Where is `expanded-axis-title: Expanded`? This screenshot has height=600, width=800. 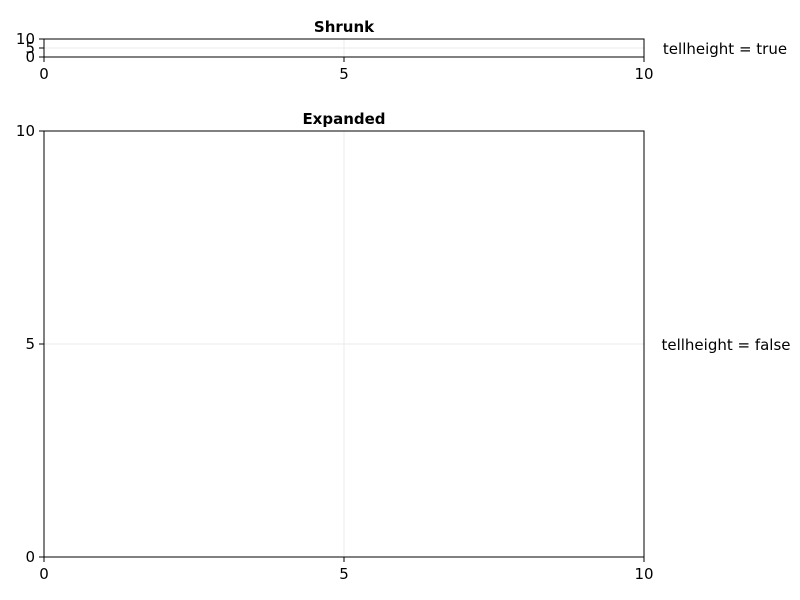 expanded-axis-title: Expanded is located at coordinates (343, 119).